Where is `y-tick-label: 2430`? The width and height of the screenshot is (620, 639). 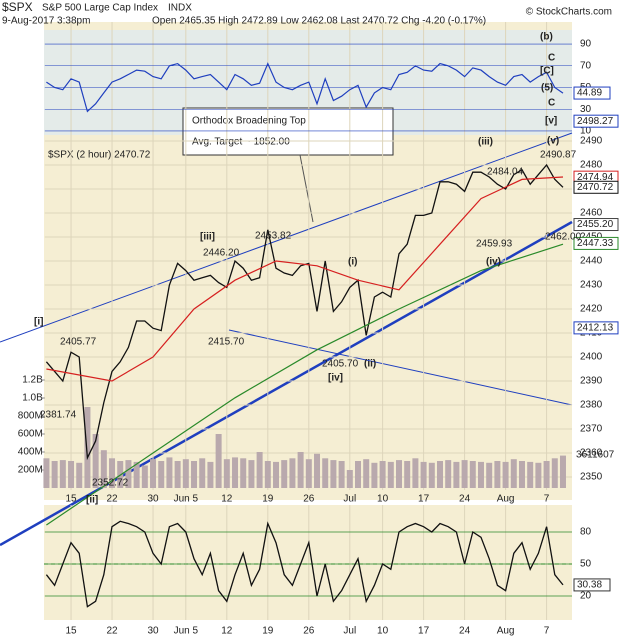
y-tick-label: 2430 is located at coordinates (591, 285).